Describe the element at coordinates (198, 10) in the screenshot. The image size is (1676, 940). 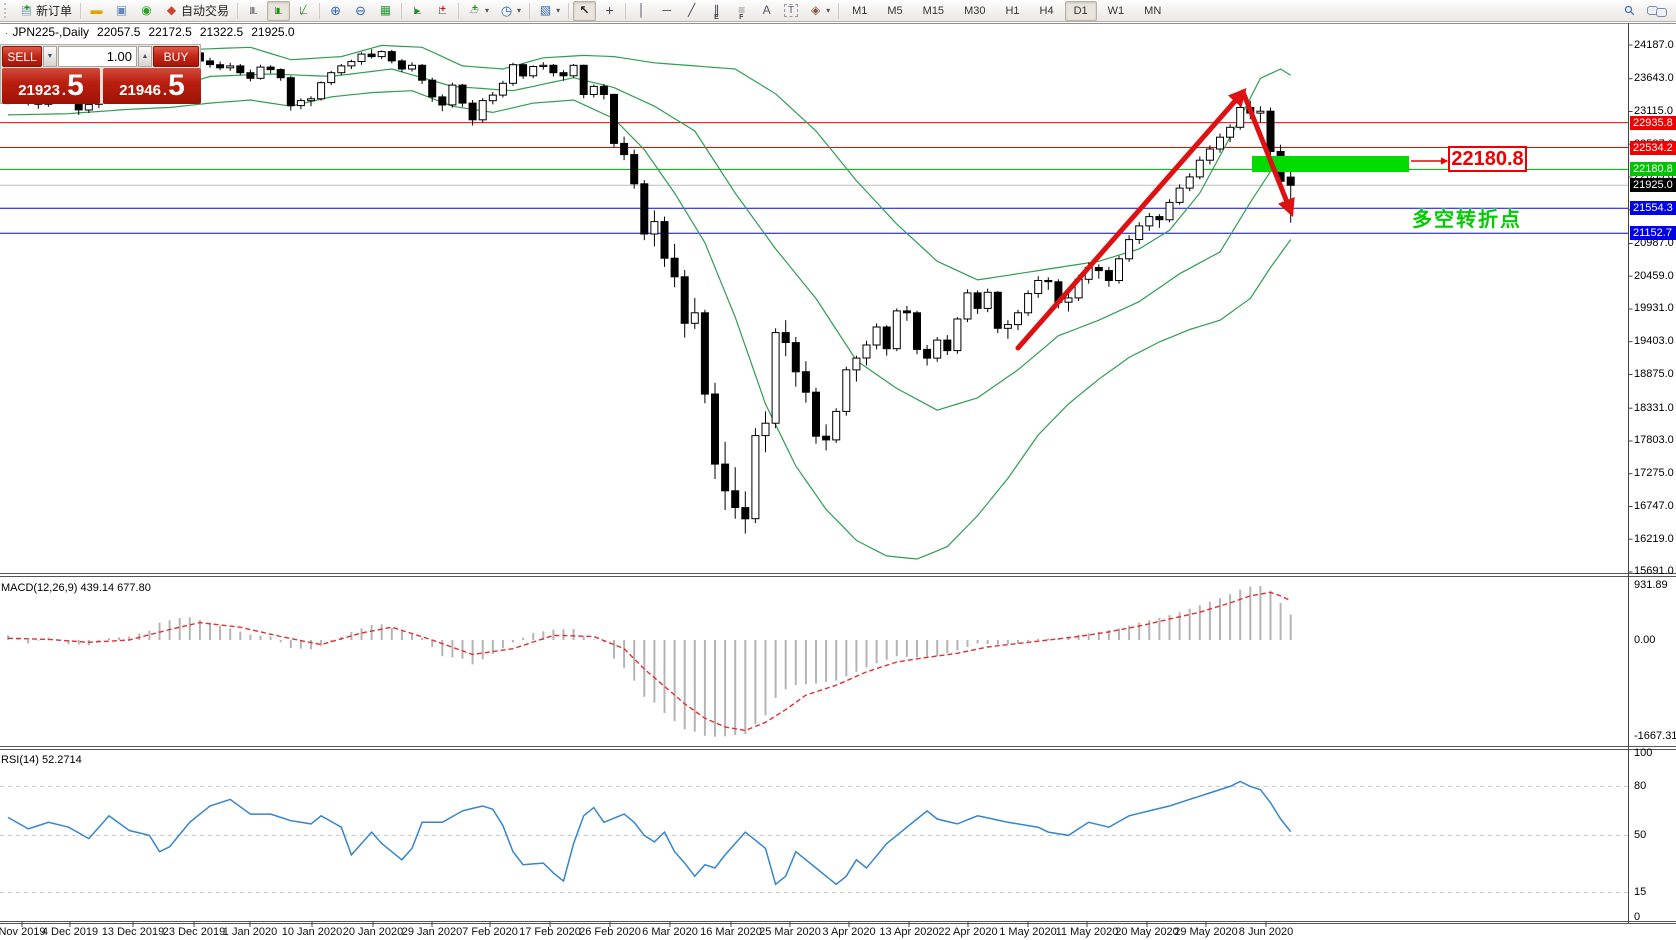
I see `auto-trading-button: ◆ 自动交易` at that location.